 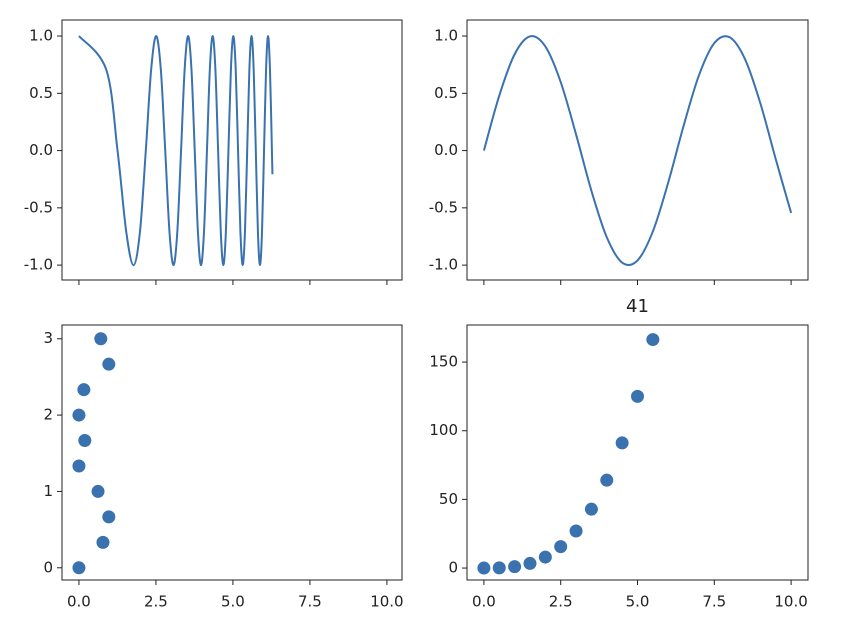 What do you see at coordinates (443, 362) in the screenshot?
I see `y-tick-label: 150` at bounding box center [443, 362].